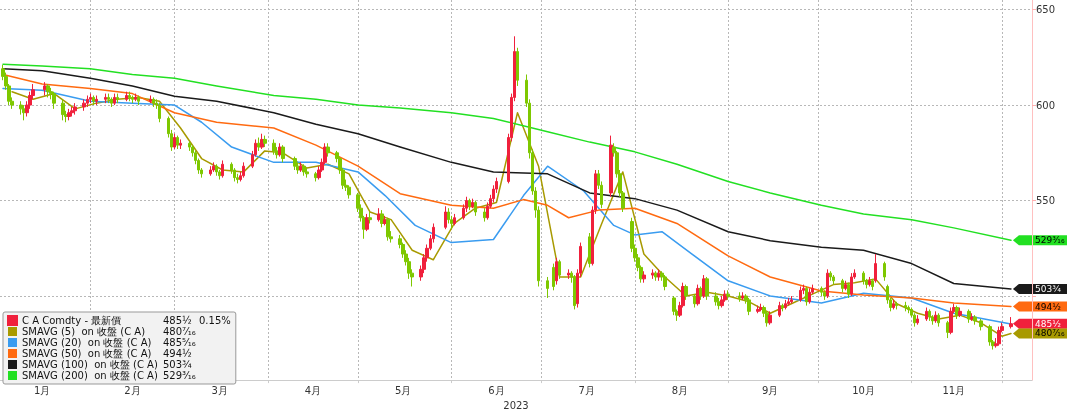  What do you see at coordinates (132, 390) in the screenshot?
I see `x-tick-label: 2月` at bounding box center [132, 390].